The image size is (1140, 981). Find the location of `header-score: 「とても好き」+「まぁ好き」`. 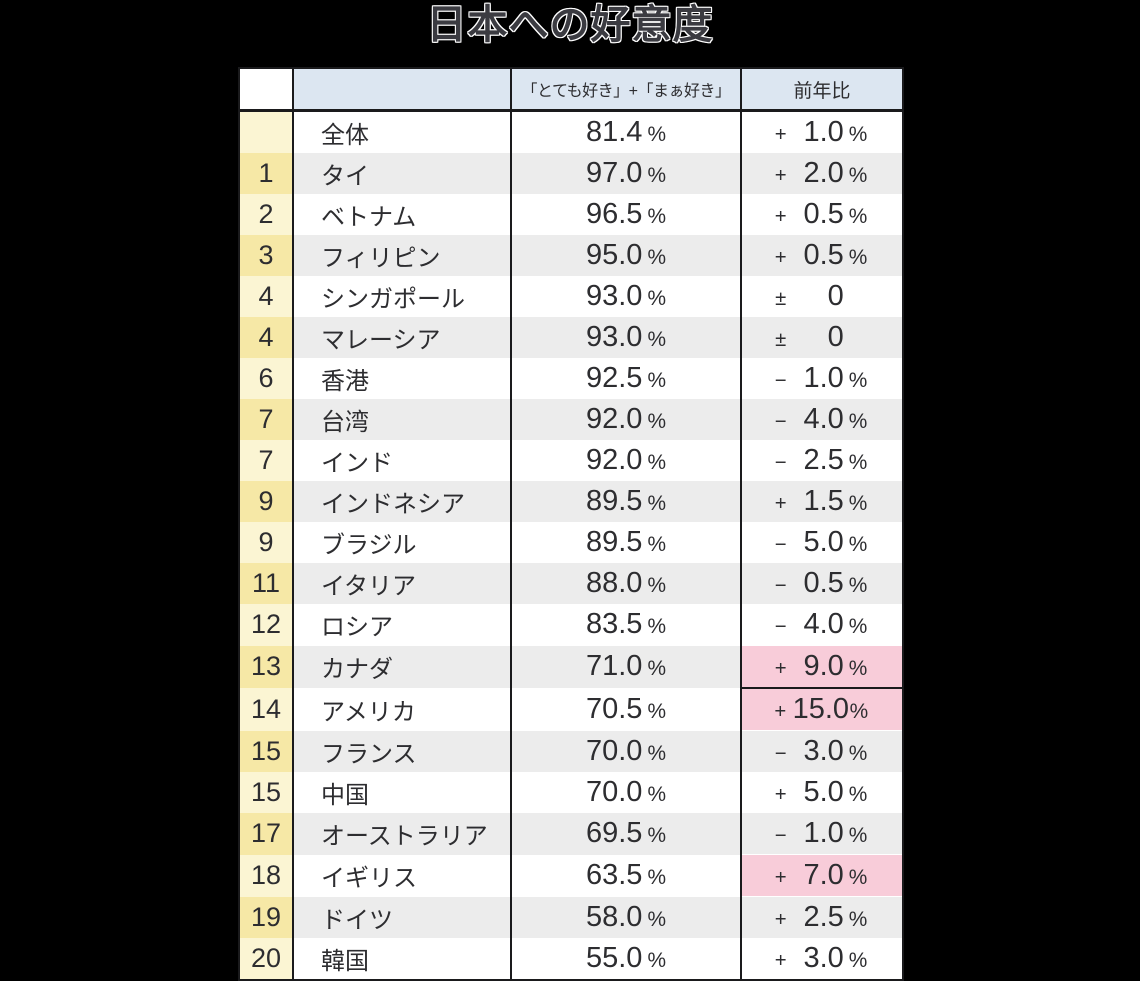

header-score: 「とても好き」+「まぁ好き」 is located at coordinates (625, 90).